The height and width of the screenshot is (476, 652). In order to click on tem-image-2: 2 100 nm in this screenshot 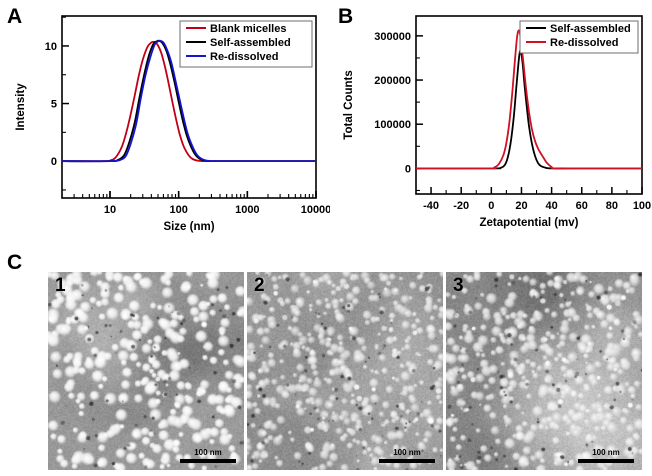, I will do `click(345, 371)`.